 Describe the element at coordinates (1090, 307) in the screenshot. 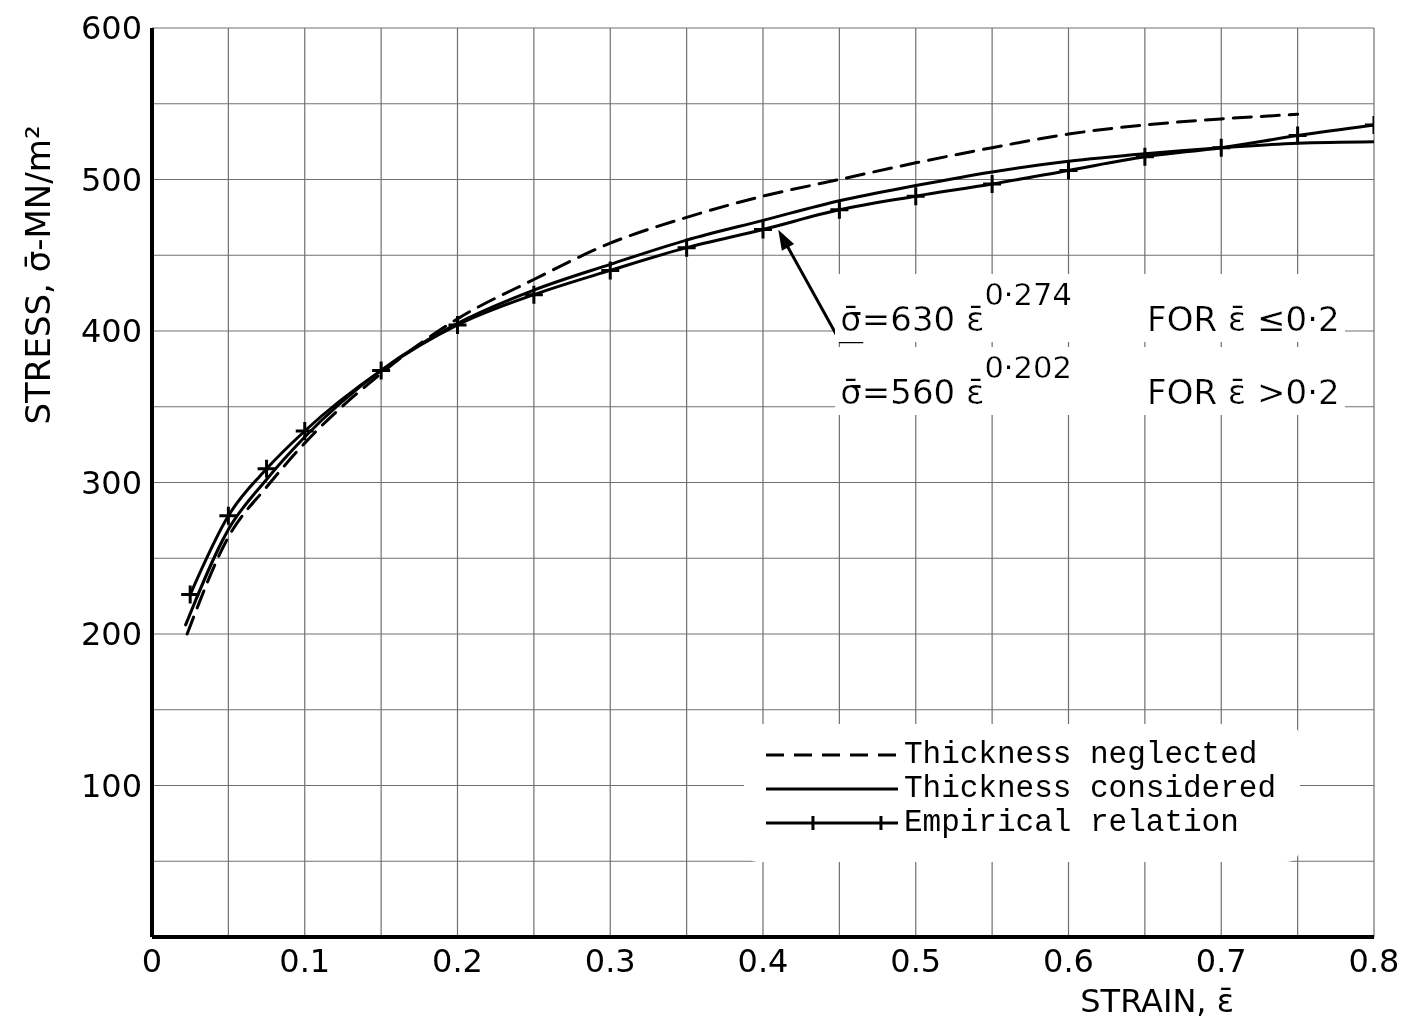

I see `text: σ̄=630 ε̄$^{0·274}$ FOR ε̄ ≤0·2` at that location.